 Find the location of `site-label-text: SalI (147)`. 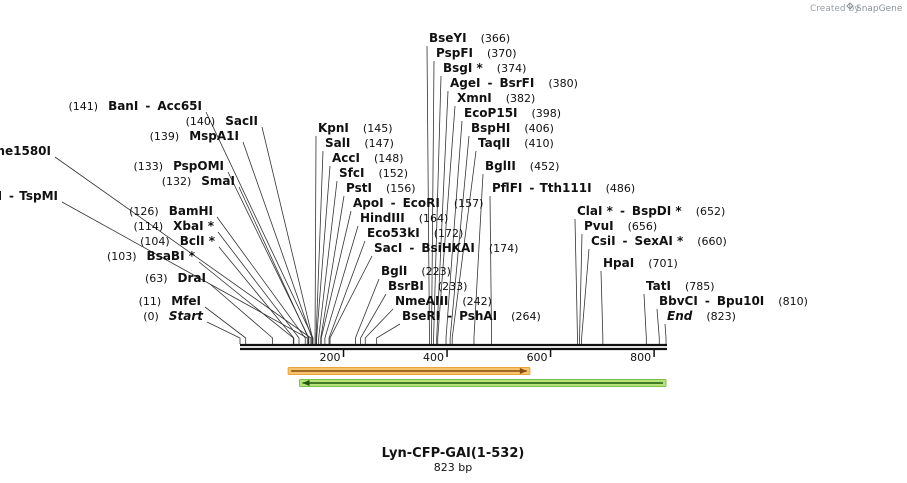

site-label-text: SalI (147) is located at coordinates (359, 143).